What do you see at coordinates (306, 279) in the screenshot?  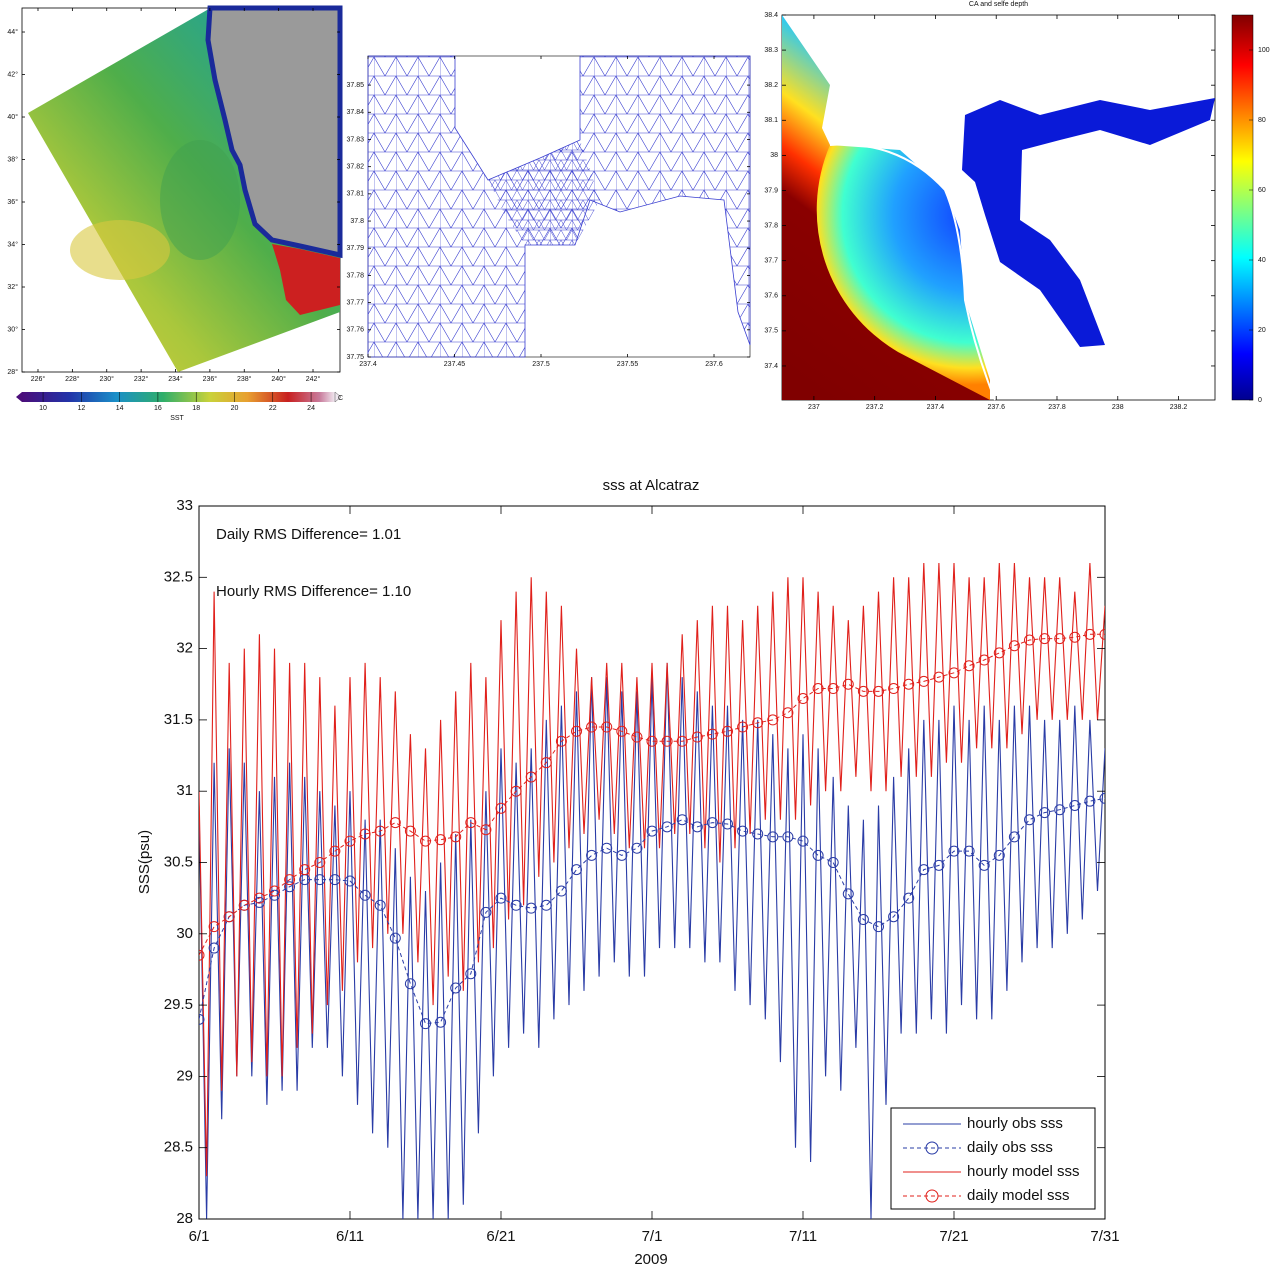 I see `sst-warm` at bounding box center [306, 279].